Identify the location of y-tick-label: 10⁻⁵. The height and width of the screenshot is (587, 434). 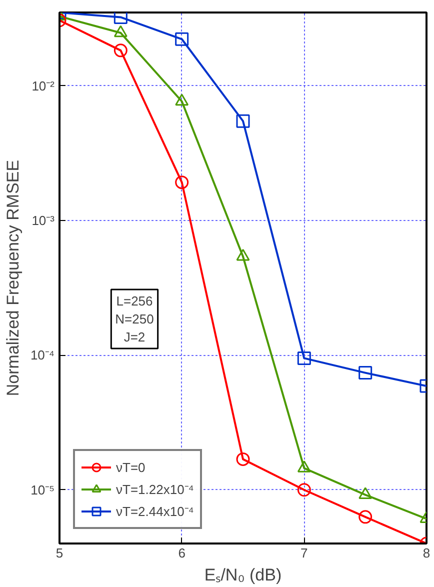
(42, 490).